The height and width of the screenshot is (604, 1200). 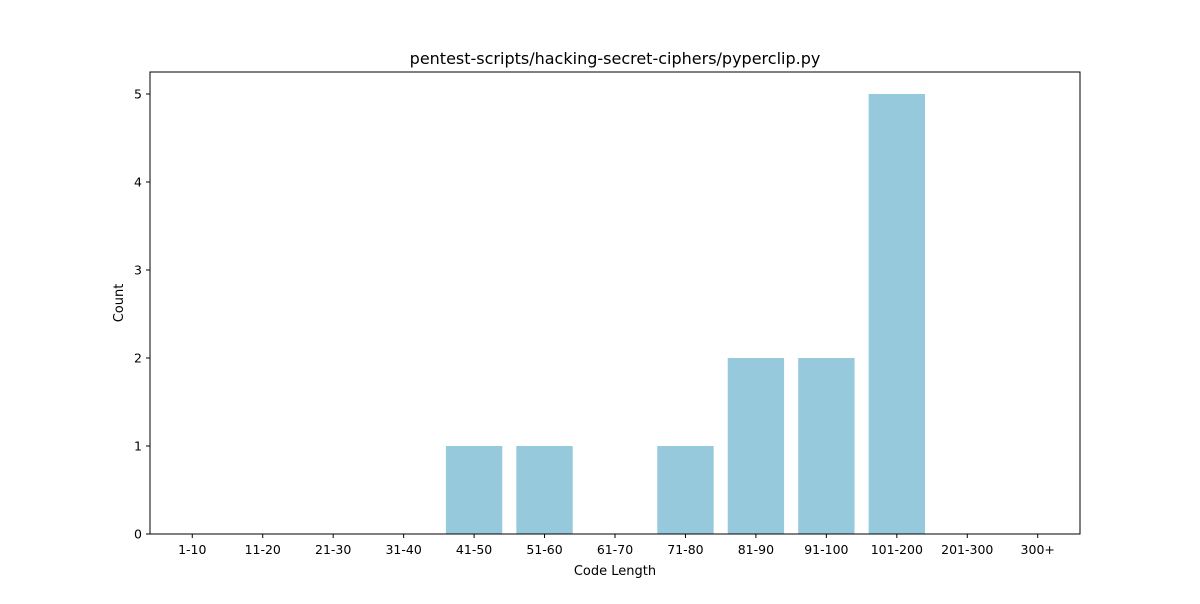 I want to click on y-tick-label: 4, so click(x=138, y=182).